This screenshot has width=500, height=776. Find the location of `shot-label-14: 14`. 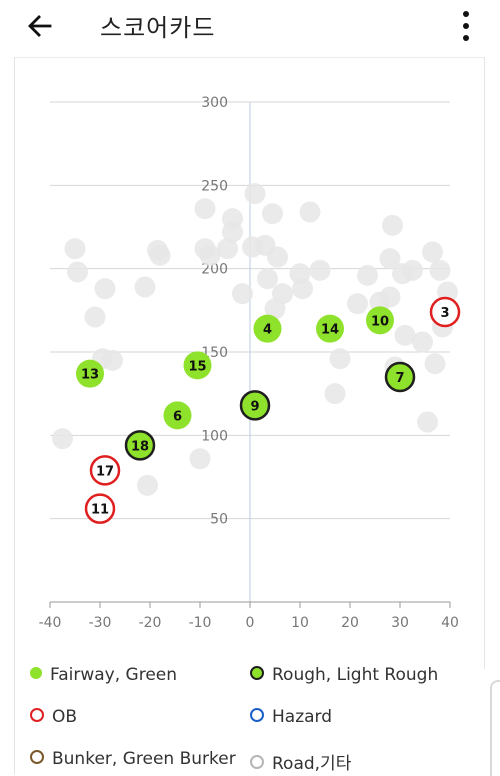

shot-label-14: 14 is located at coordinates (330, 330).